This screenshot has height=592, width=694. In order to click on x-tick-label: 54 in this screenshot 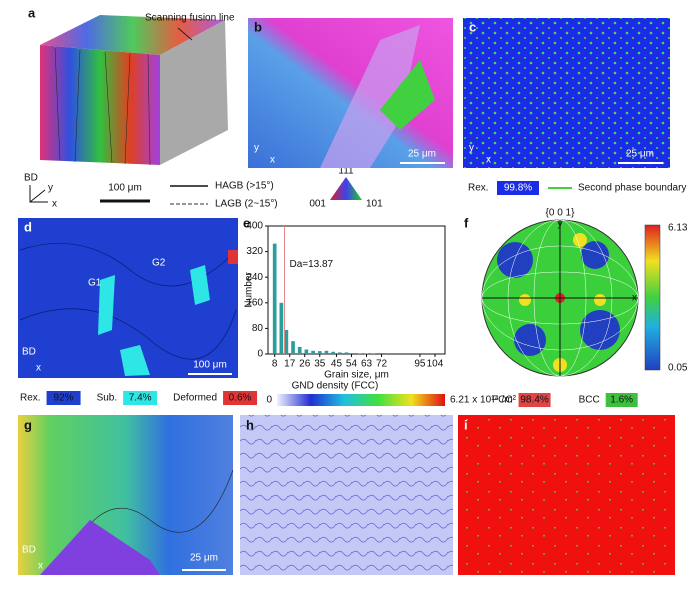, I will do `click(352, 364)`.